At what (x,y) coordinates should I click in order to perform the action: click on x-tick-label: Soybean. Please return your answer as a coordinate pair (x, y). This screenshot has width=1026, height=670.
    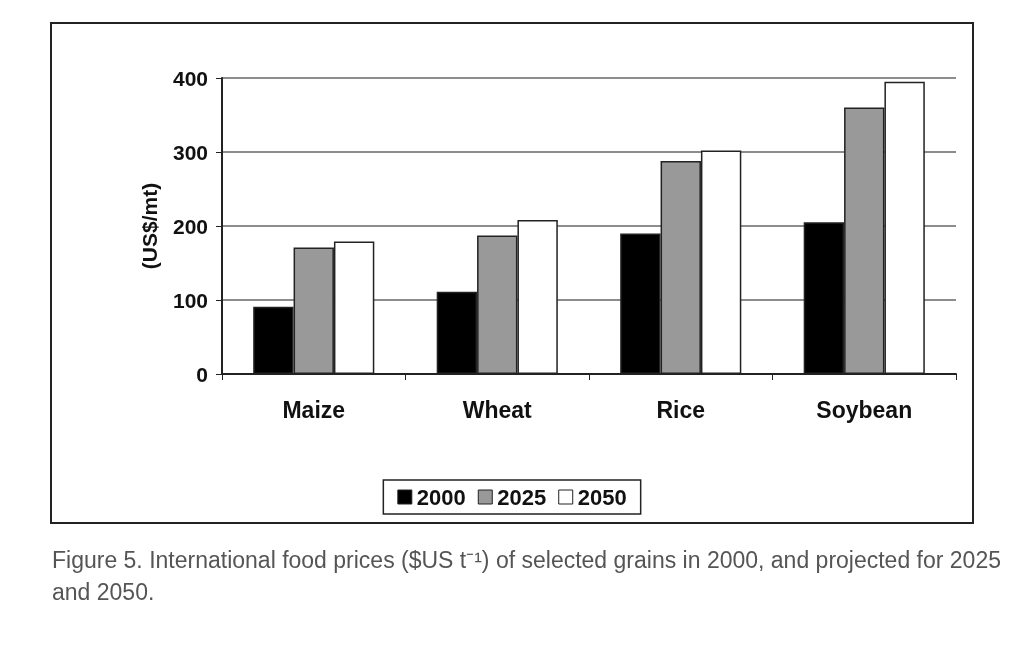
    Looking at the image, I should click on (864, 409).